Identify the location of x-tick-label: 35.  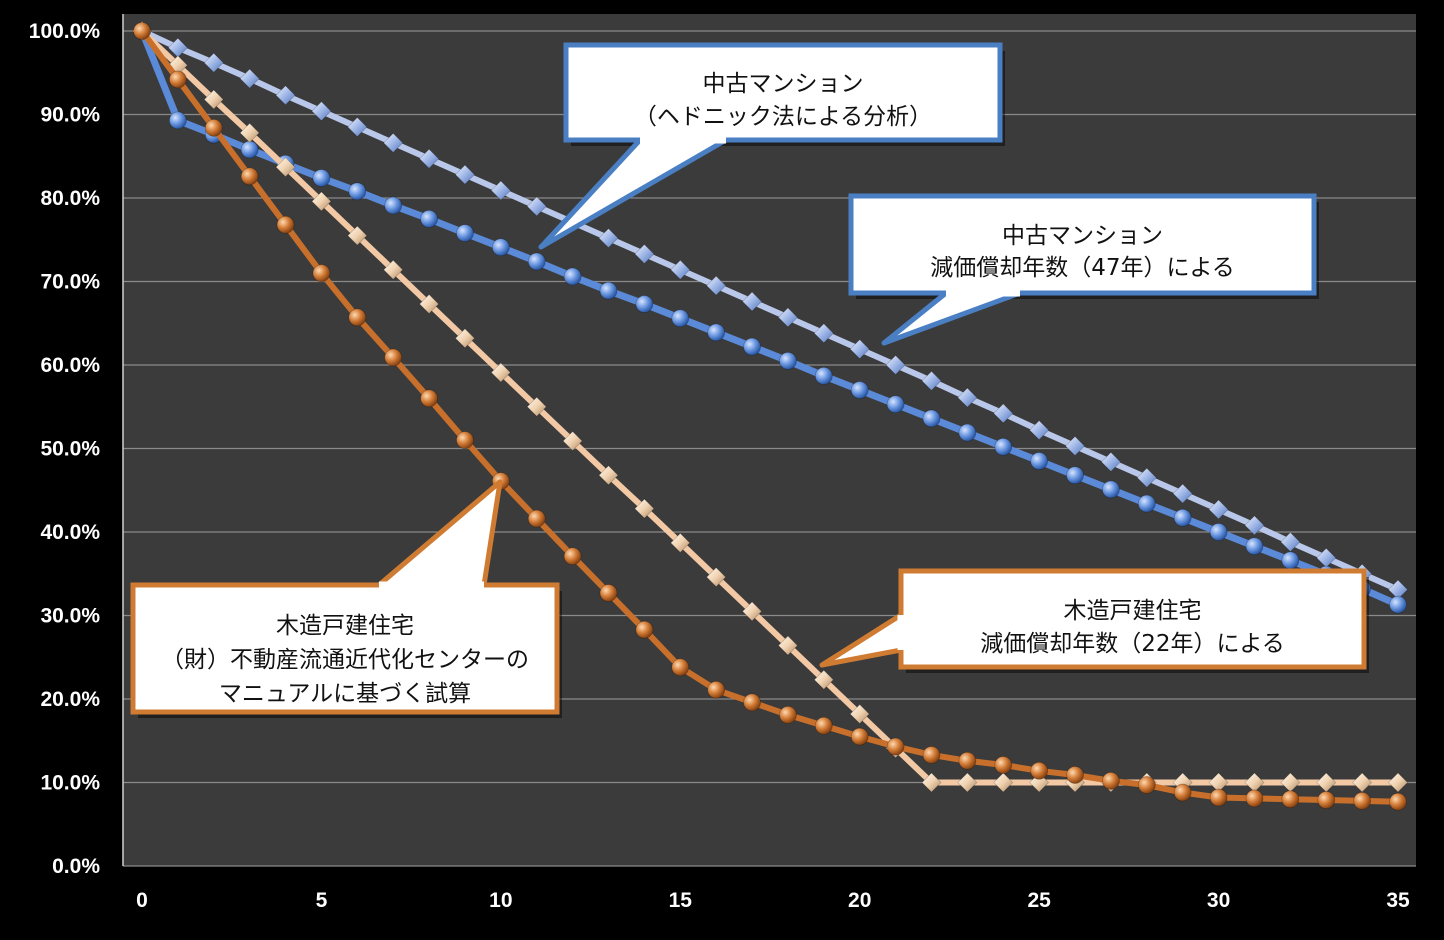
(1398, 900).